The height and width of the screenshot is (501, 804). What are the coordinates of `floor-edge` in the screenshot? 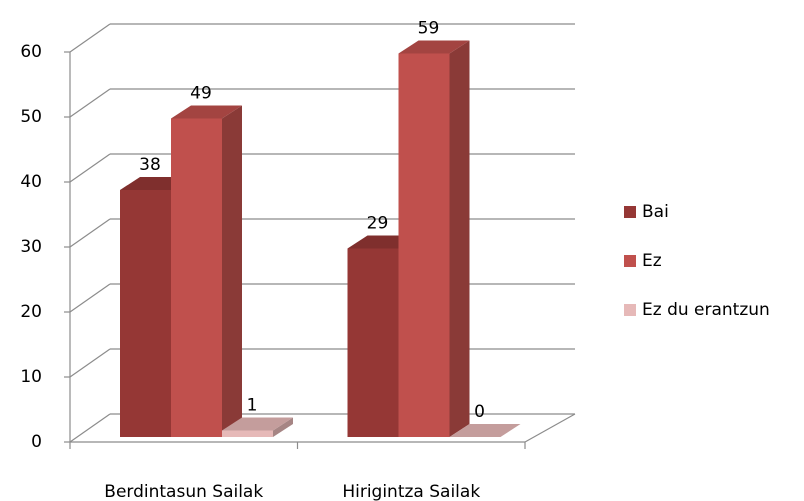 It's located at (550, 428).